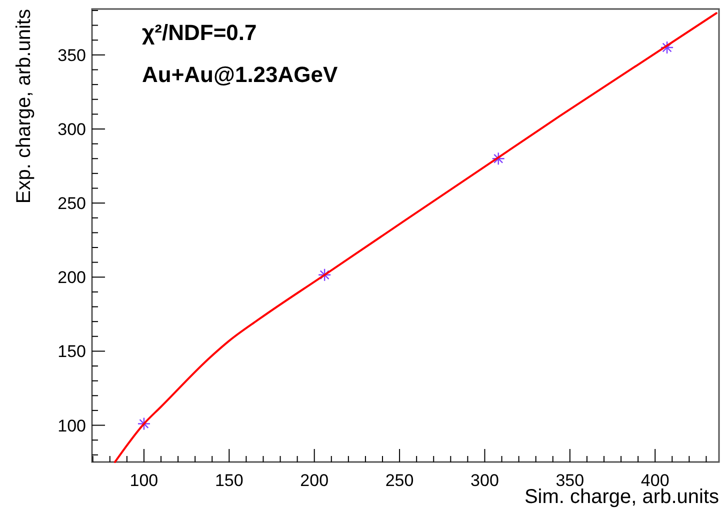 This screenshot has width=721, height=516. I want to click on x-tick-label: 100, so click(144, 480).